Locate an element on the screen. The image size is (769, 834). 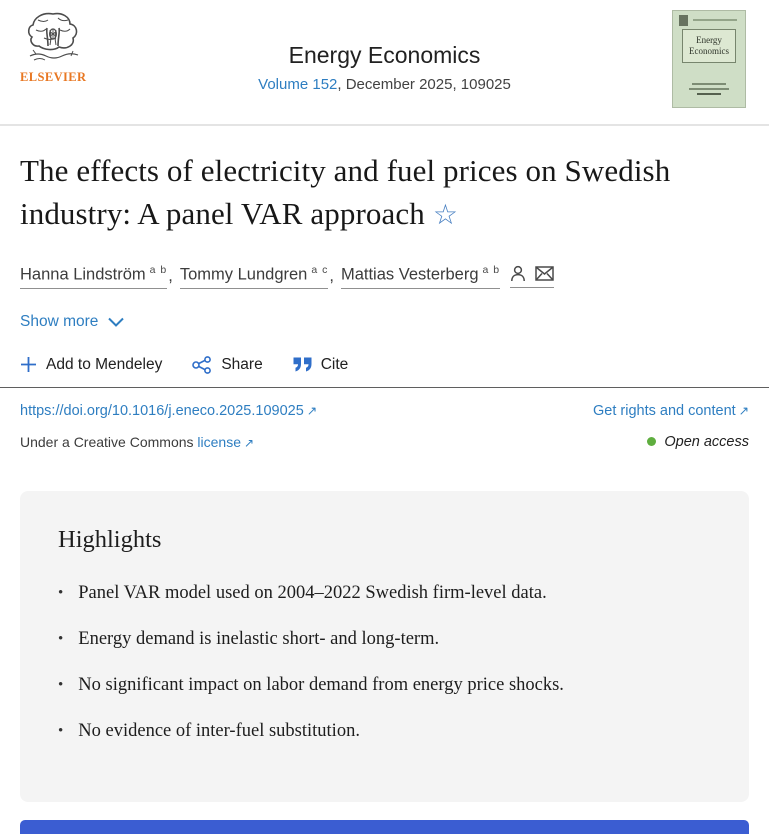
author-affiliations: a c is located at coordinates (320, 270).